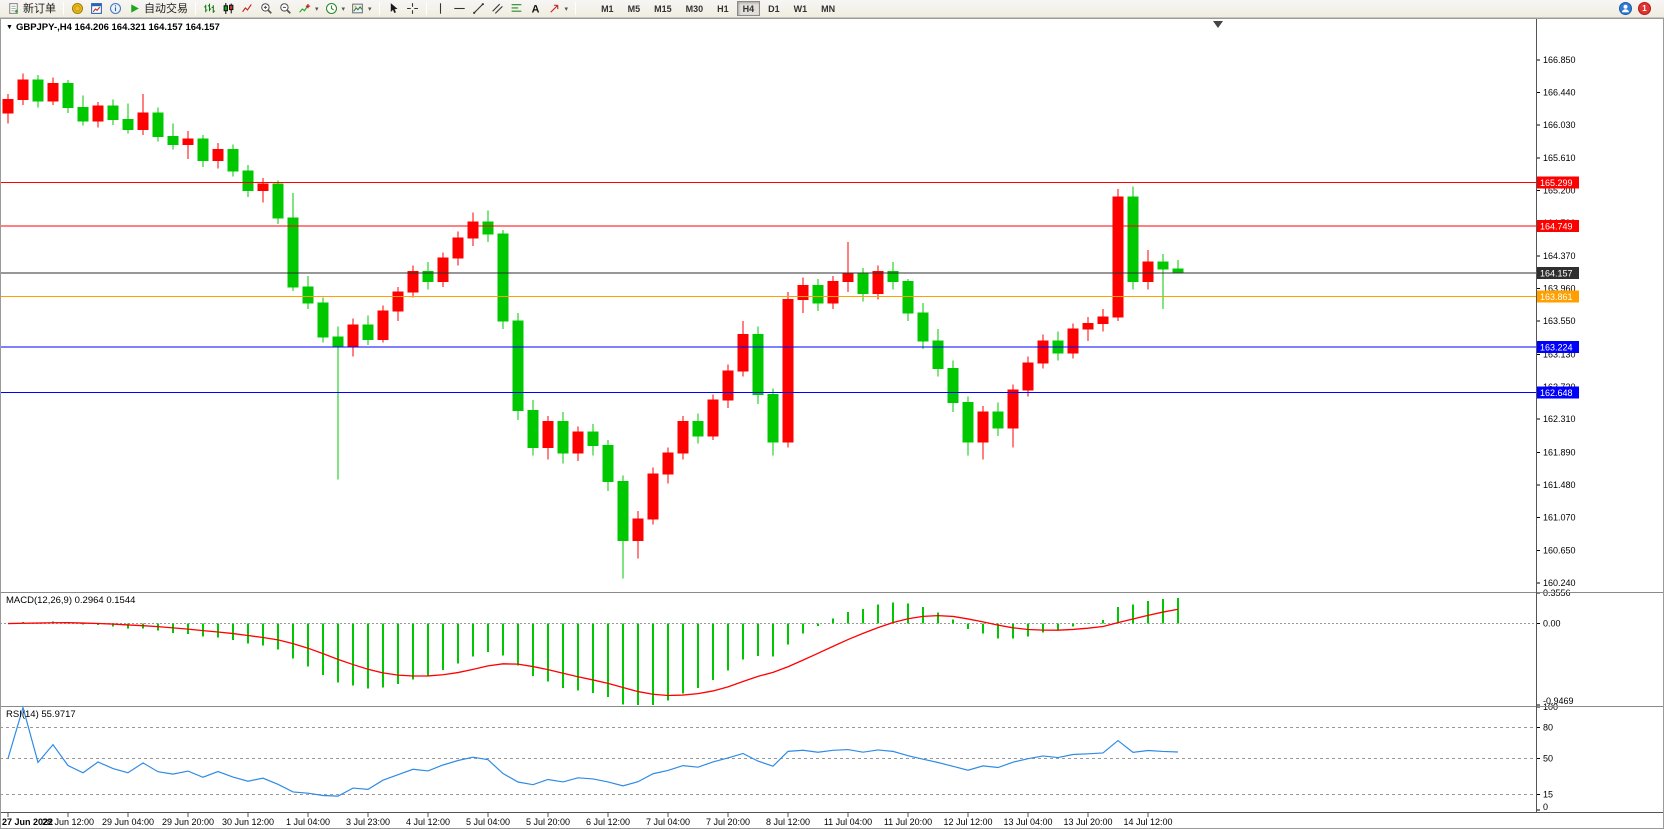 Image resolution: width=1664 pixels, height=829 pixels. I want to click on trendline-button, so click(478, 9).